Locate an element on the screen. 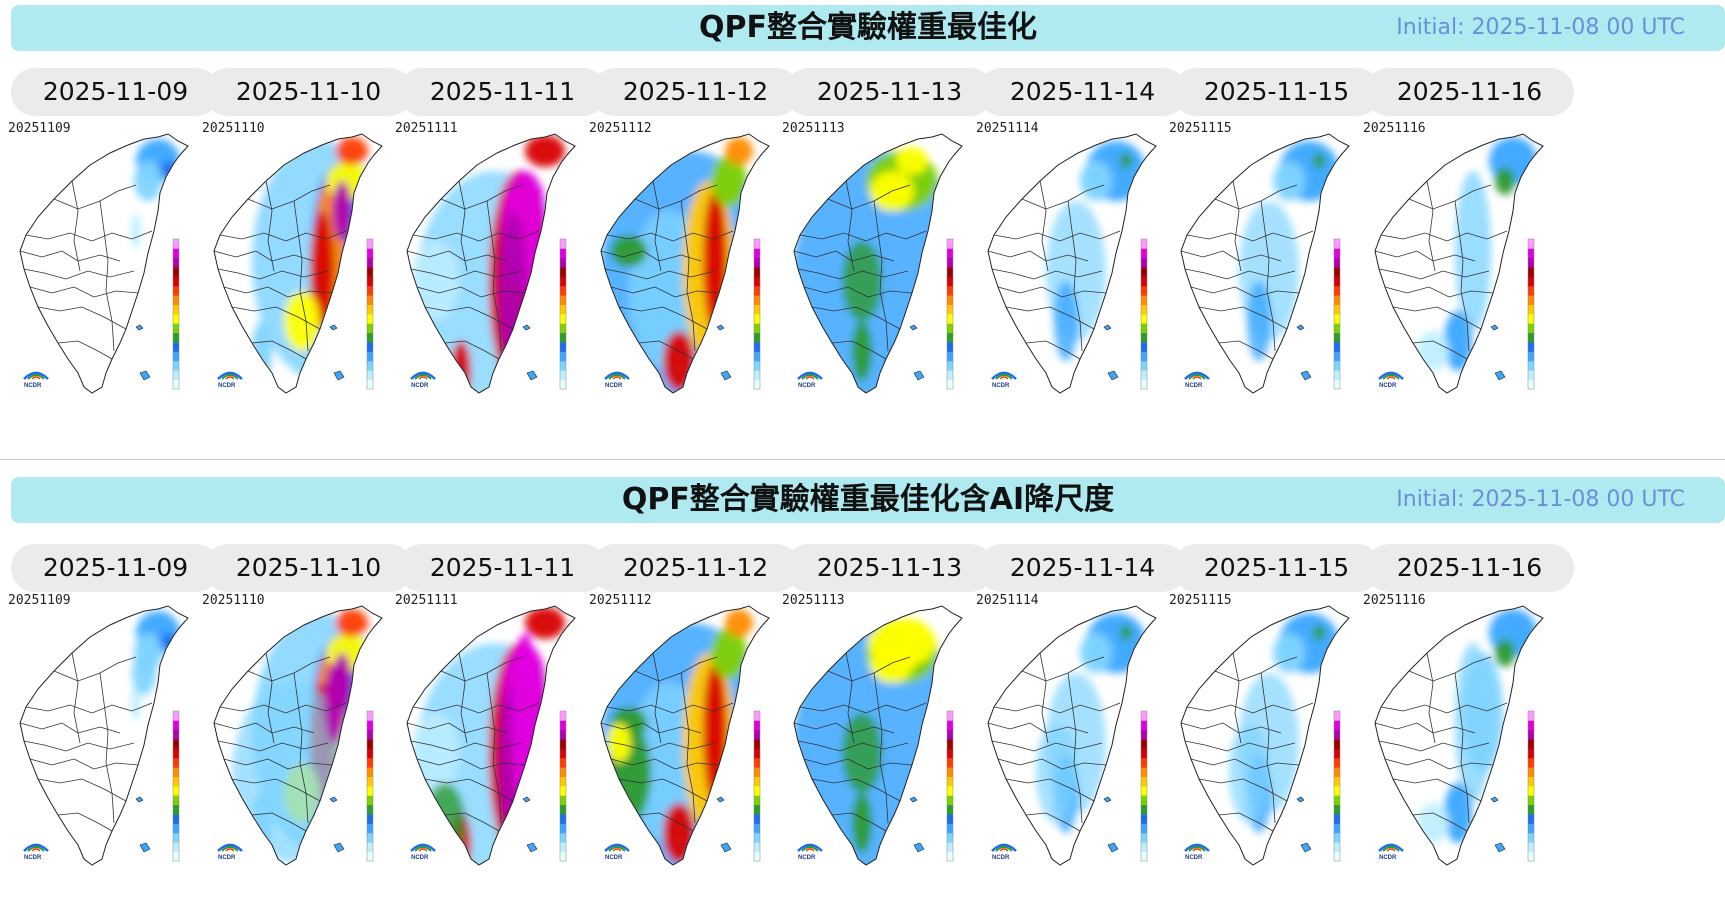 The width and height of the screenshot is (1725, 915). rainfall-layer is located at coordinates (685, 265).